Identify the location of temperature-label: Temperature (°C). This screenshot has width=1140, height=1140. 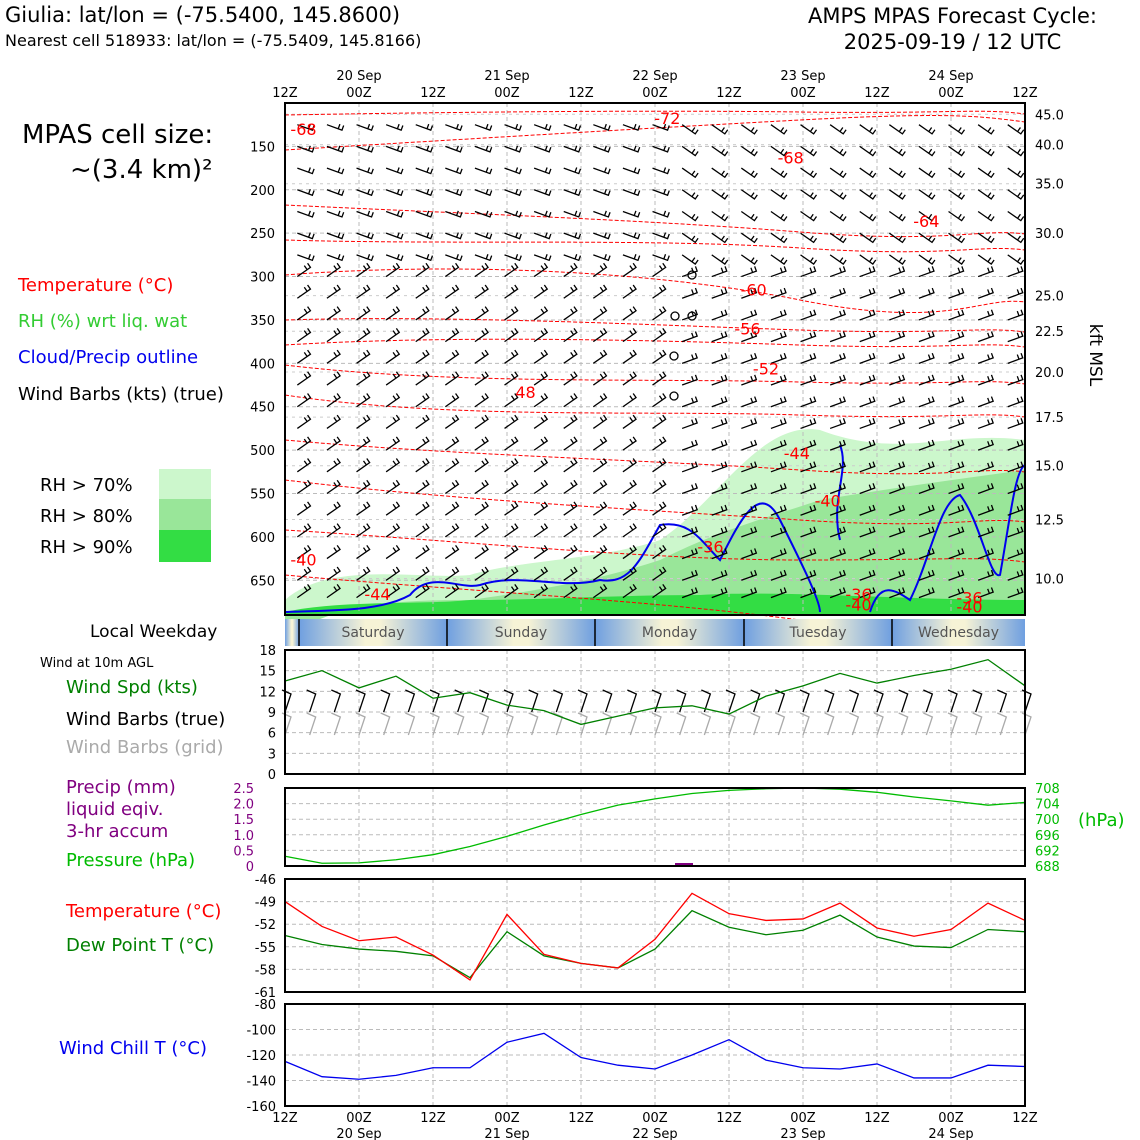
(144, 911).